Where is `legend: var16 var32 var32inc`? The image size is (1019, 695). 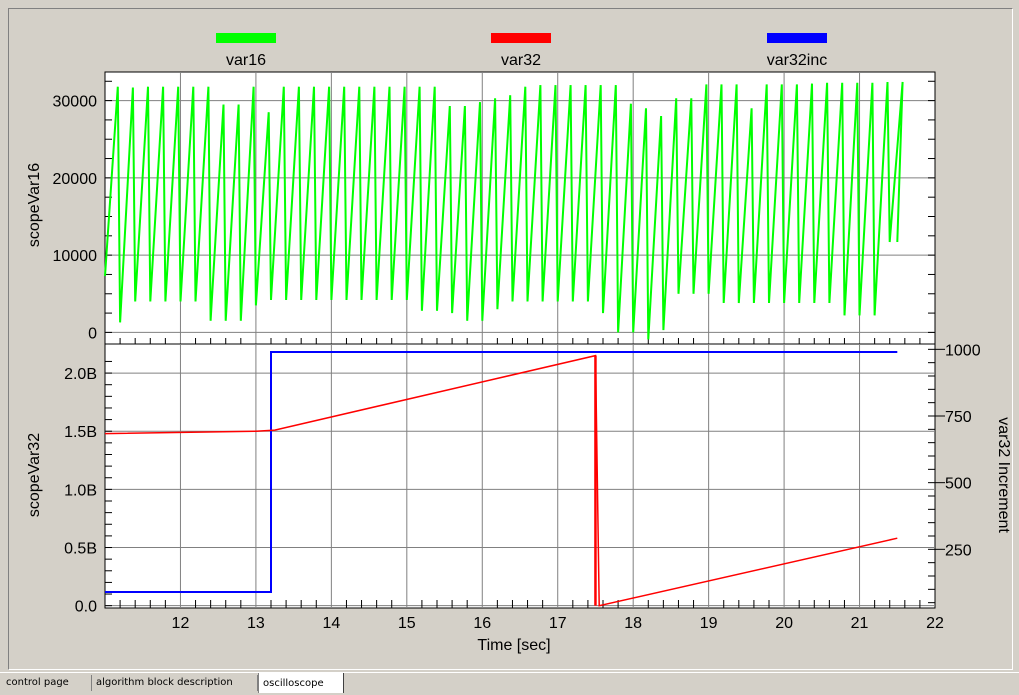
legend: var16 var32 var32inc is located at coordinates (521, 51).